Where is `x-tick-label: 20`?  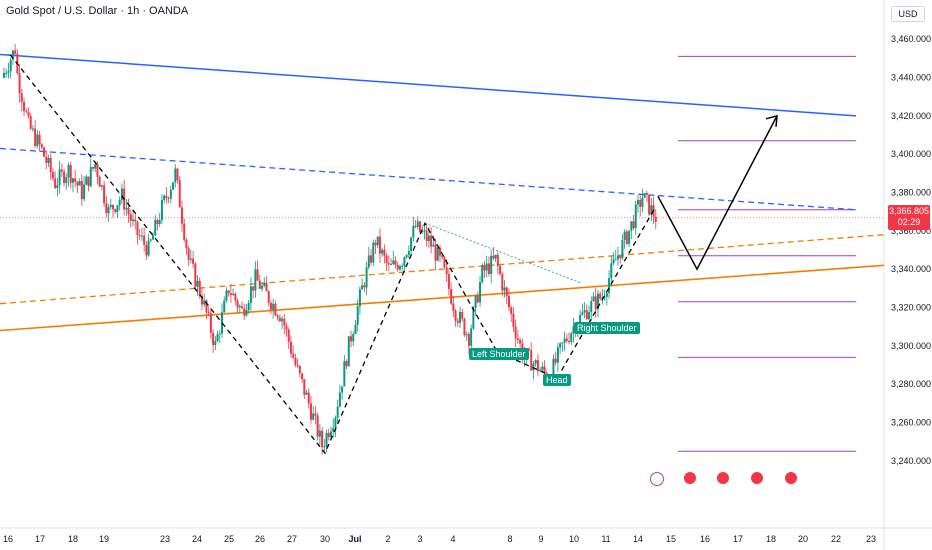 x-tick-label: 20 is located at coordinates (803, 539).